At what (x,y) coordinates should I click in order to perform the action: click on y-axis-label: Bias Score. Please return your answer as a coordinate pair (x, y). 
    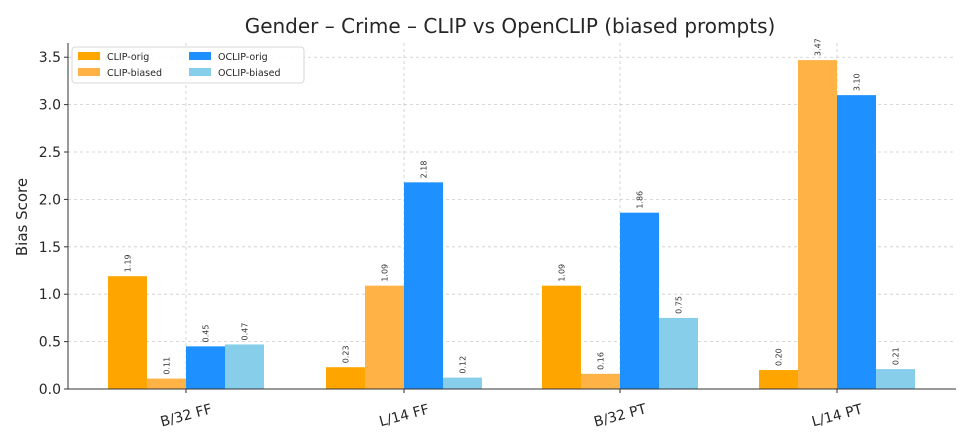
    Looking at the image, I should click on (22, 217).